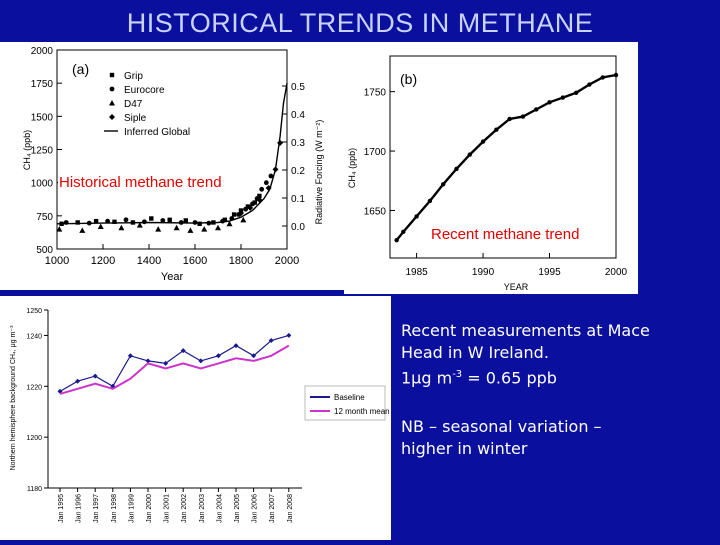 The width and height of the screenshot is (720, 545). Describe the element at coordinates (202, 508) in the screenshot. I see `x-tick-label: Jan 2003` at that location.